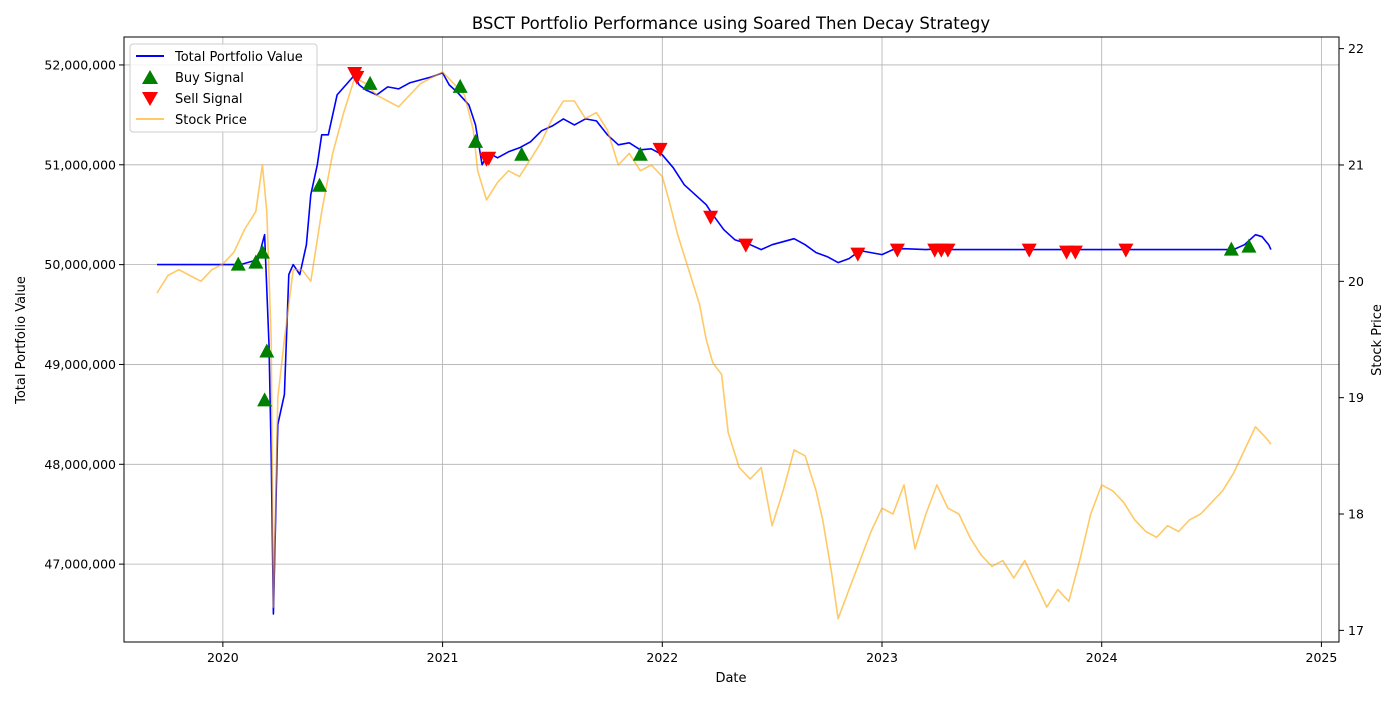 Image resolution: width=1400 pixels, height=704 pixels. Describe the element at coordinates (80, 464) in the screenshot. I see `y-left-tick-label: 48,000,000` at that location.